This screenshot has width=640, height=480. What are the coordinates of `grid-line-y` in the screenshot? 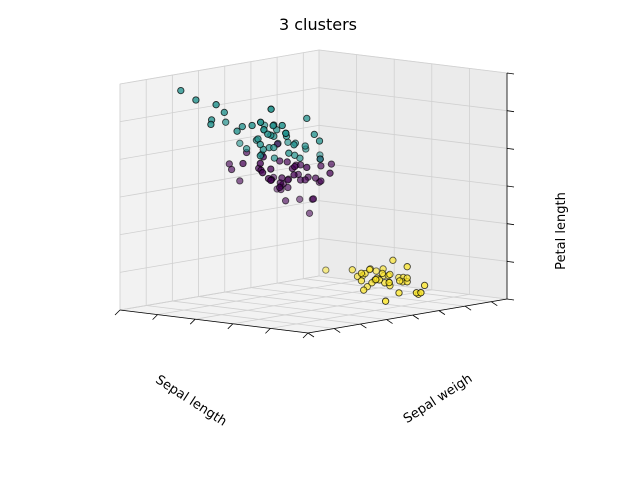 It's located at (370, 311).